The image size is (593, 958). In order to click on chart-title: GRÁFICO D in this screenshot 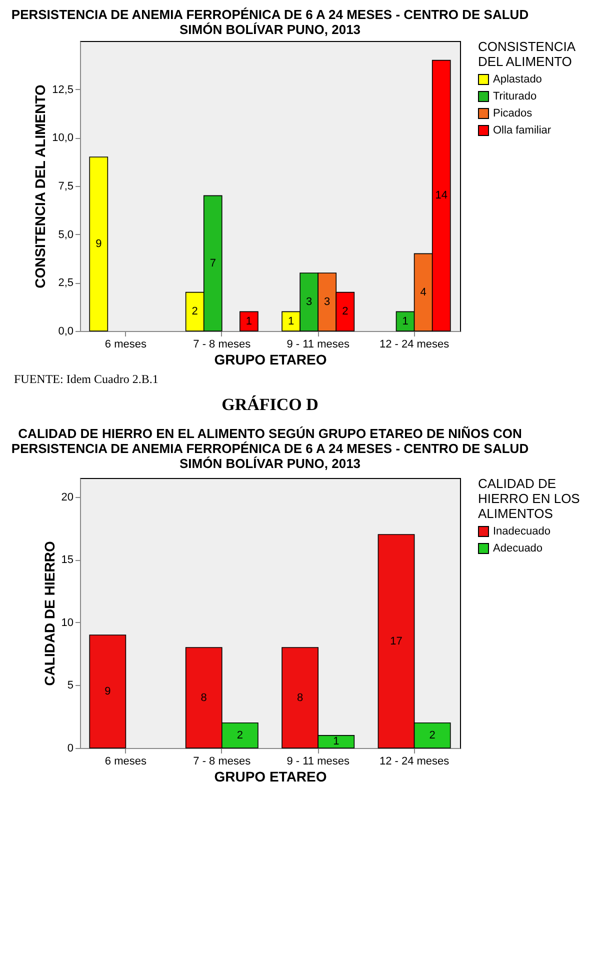, I will do `click(270, 404)`.